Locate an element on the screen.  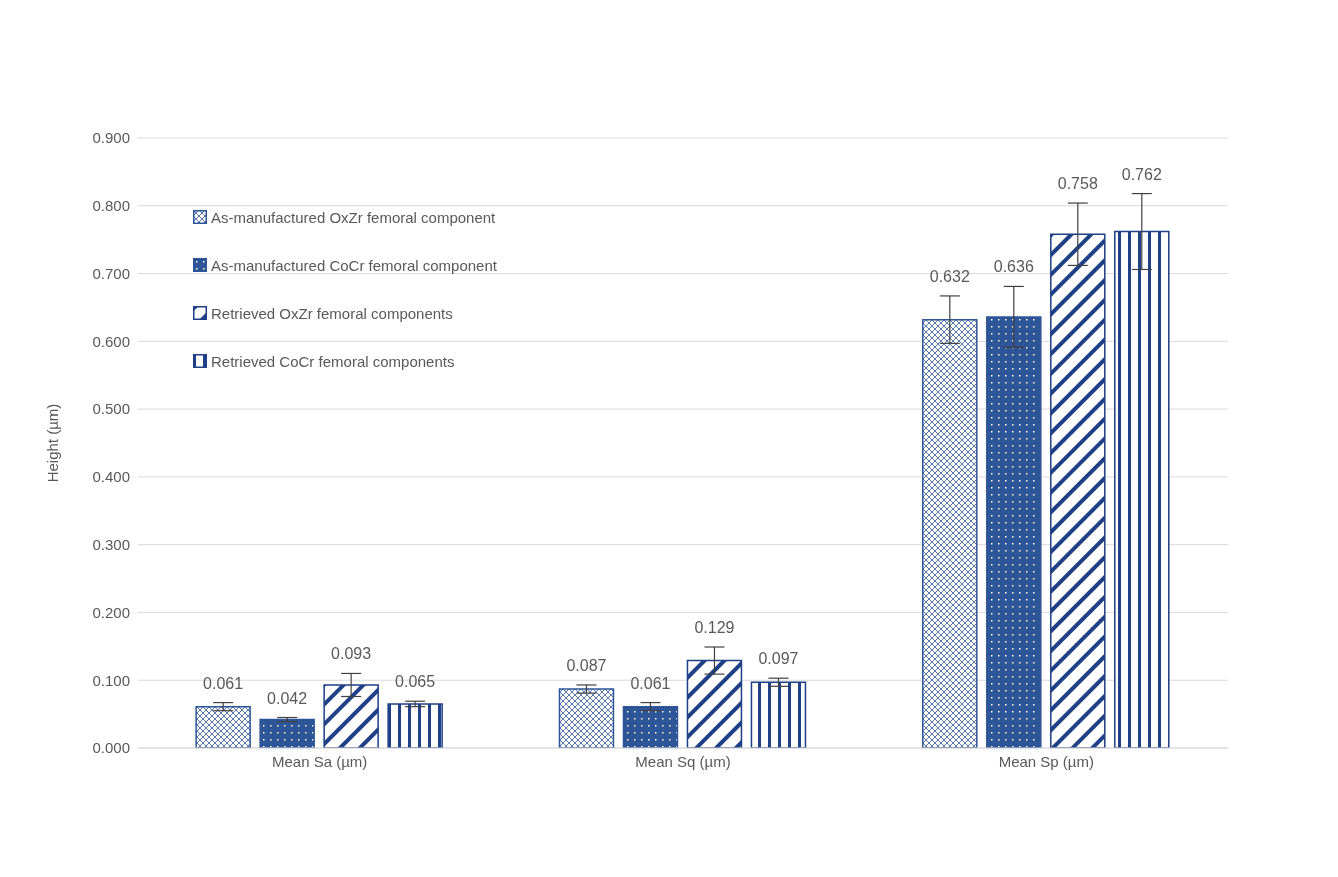
y-tick-label: 0.500 is located at coordinates (111, 409).